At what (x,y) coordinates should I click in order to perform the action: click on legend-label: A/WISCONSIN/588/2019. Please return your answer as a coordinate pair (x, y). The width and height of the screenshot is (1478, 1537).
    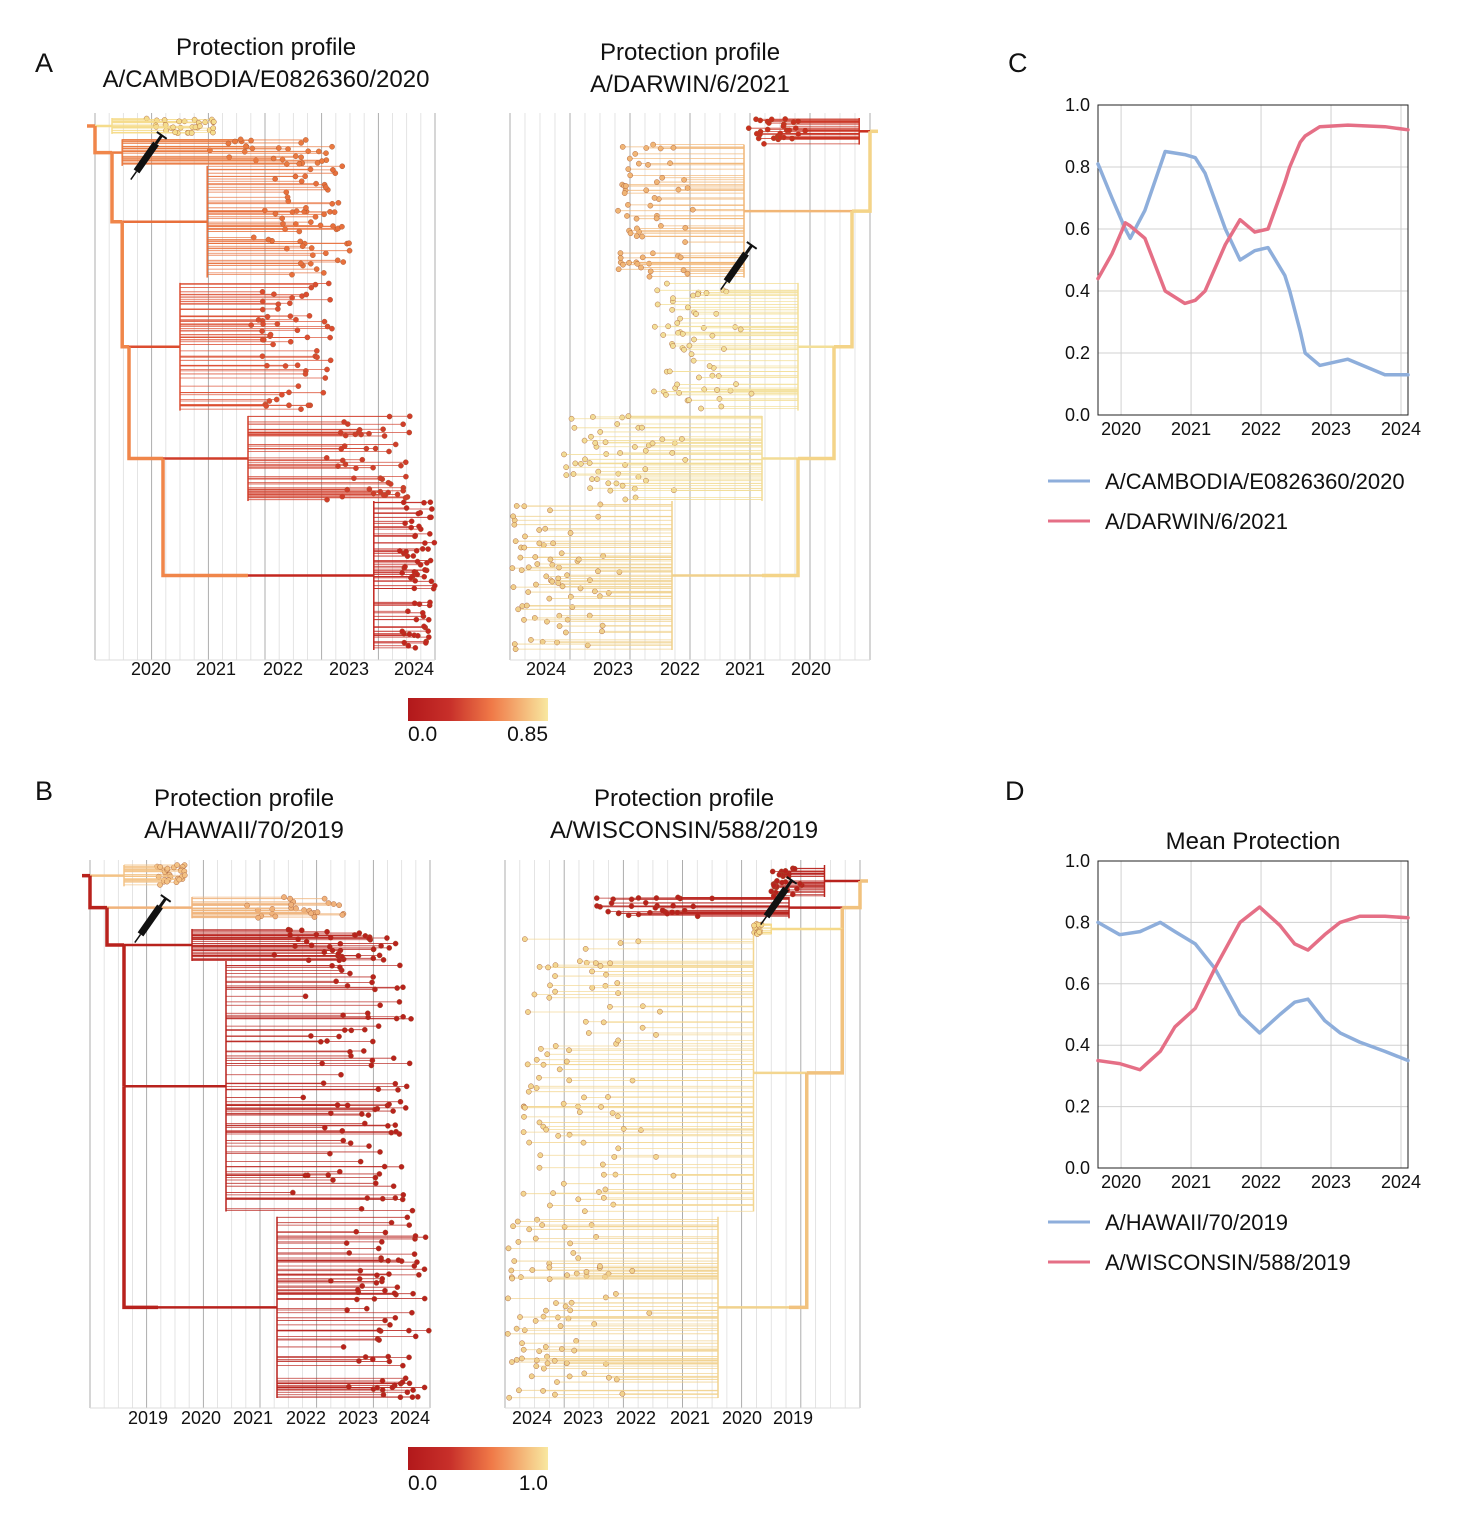
    Looking at the image, I should click on (1228, 1262).